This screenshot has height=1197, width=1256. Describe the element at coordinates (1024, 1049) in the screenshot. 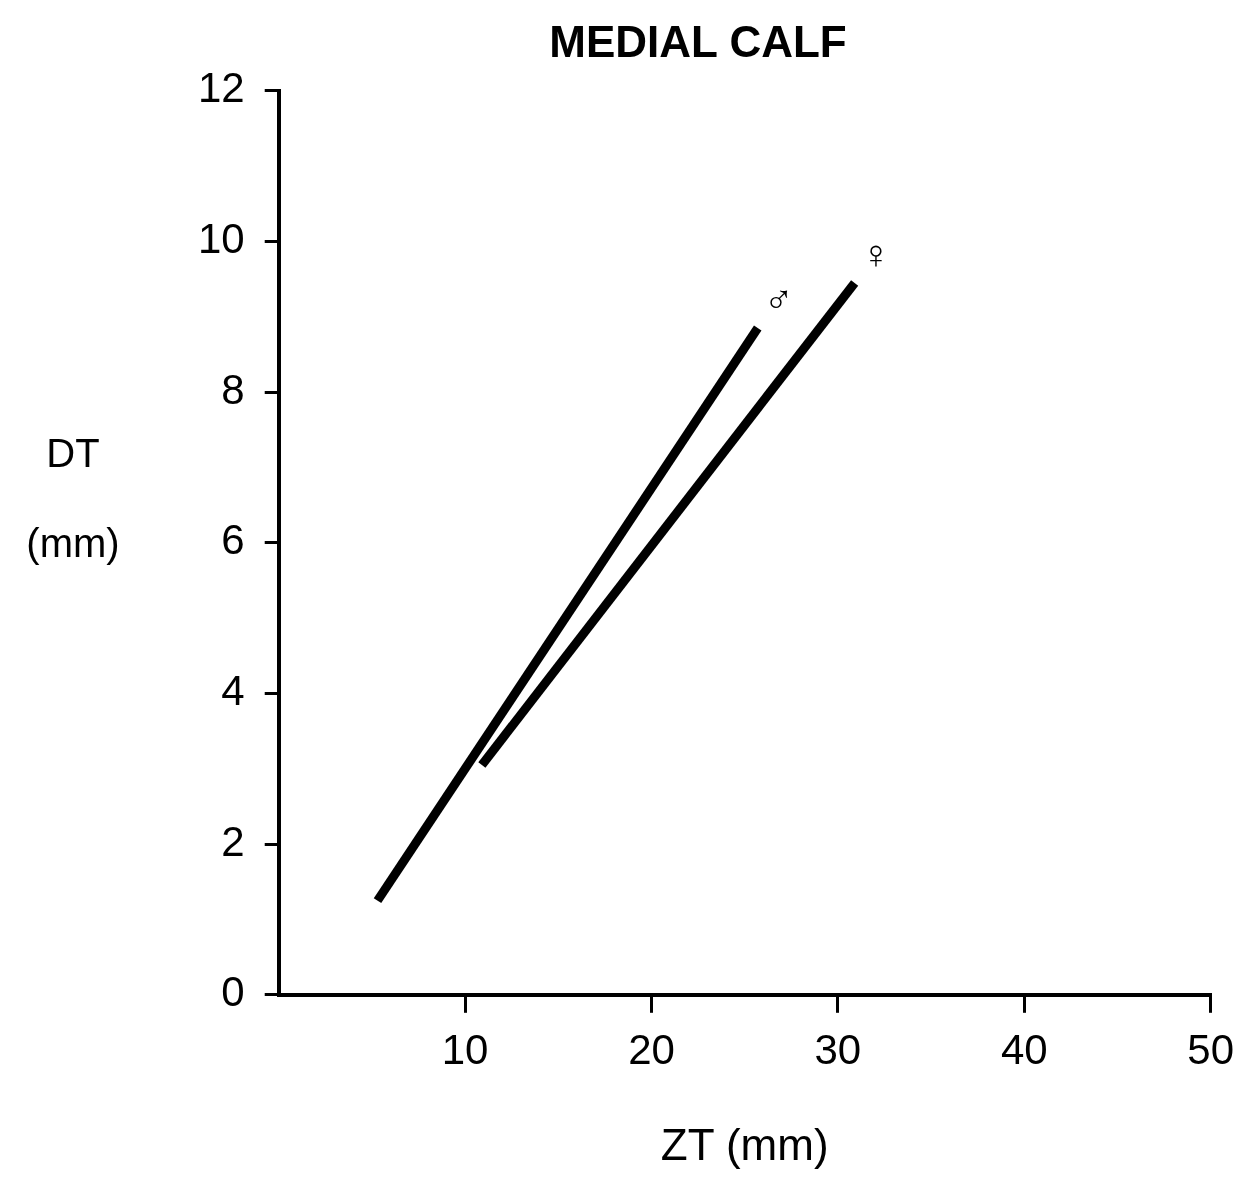

I see `x-tick-label: 40` at that location.